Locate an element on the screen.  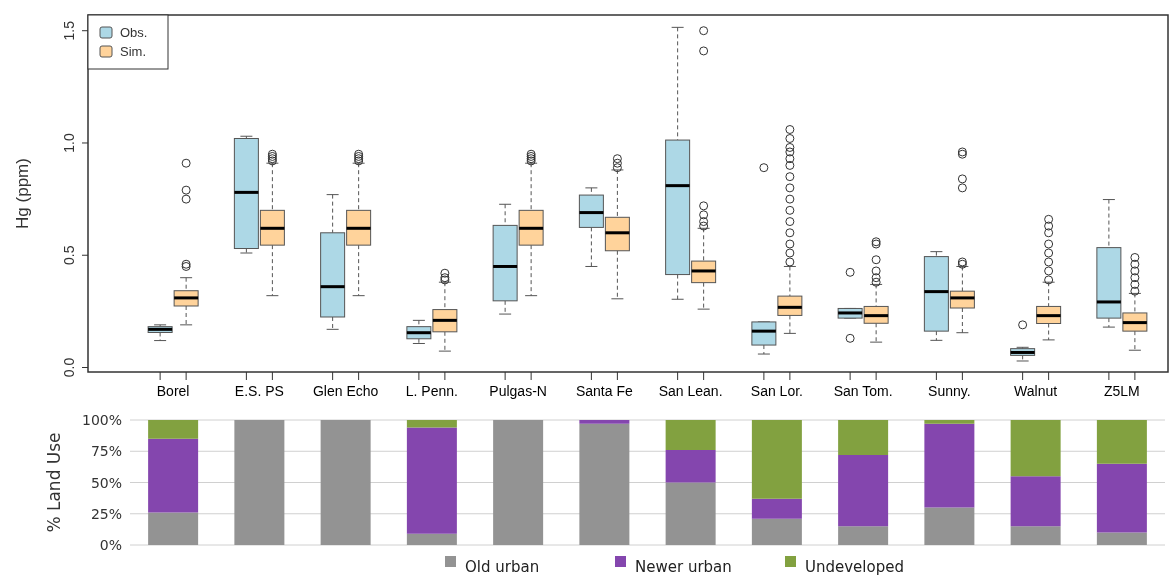
y-tick-label: 75% is located at coordinates (106, 451).